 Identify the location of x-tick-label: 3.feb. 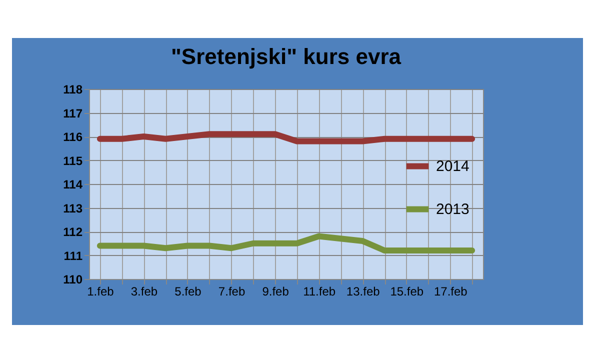
(144, 291).